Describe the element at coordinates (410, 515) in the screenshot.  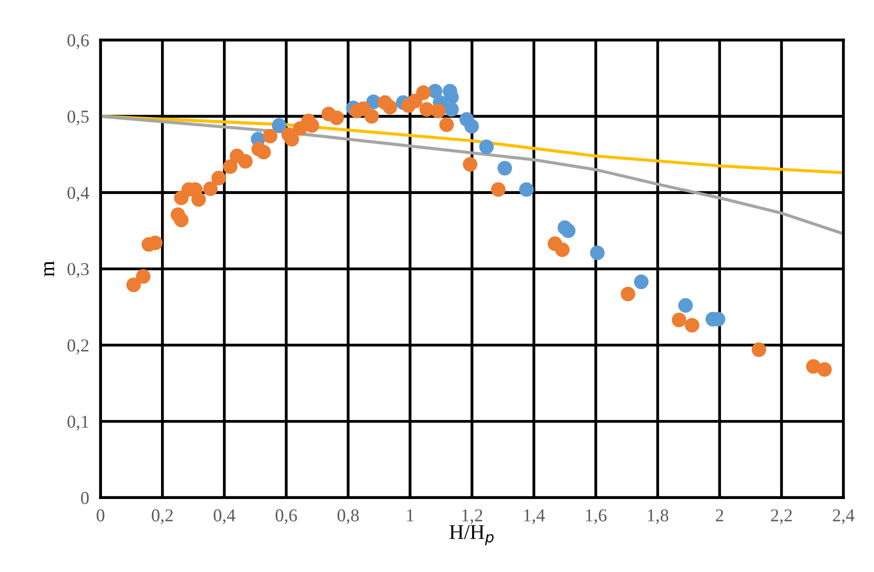
I see `x-tick-label: 1` at that location.